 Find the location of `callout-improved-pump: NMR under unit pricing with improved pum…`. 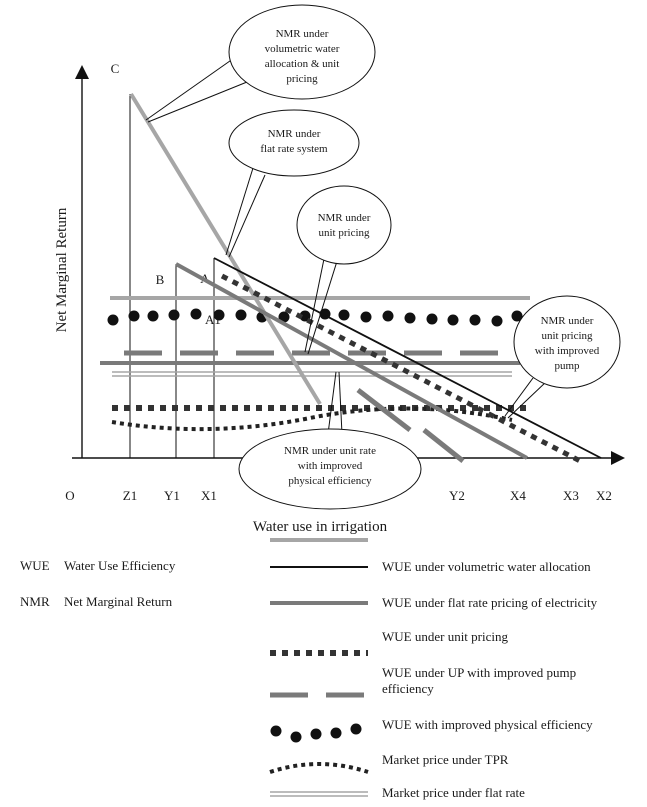

callout-improved-pump: NMR under unit pricing with improved pum… is located at coordinates (562, 357).